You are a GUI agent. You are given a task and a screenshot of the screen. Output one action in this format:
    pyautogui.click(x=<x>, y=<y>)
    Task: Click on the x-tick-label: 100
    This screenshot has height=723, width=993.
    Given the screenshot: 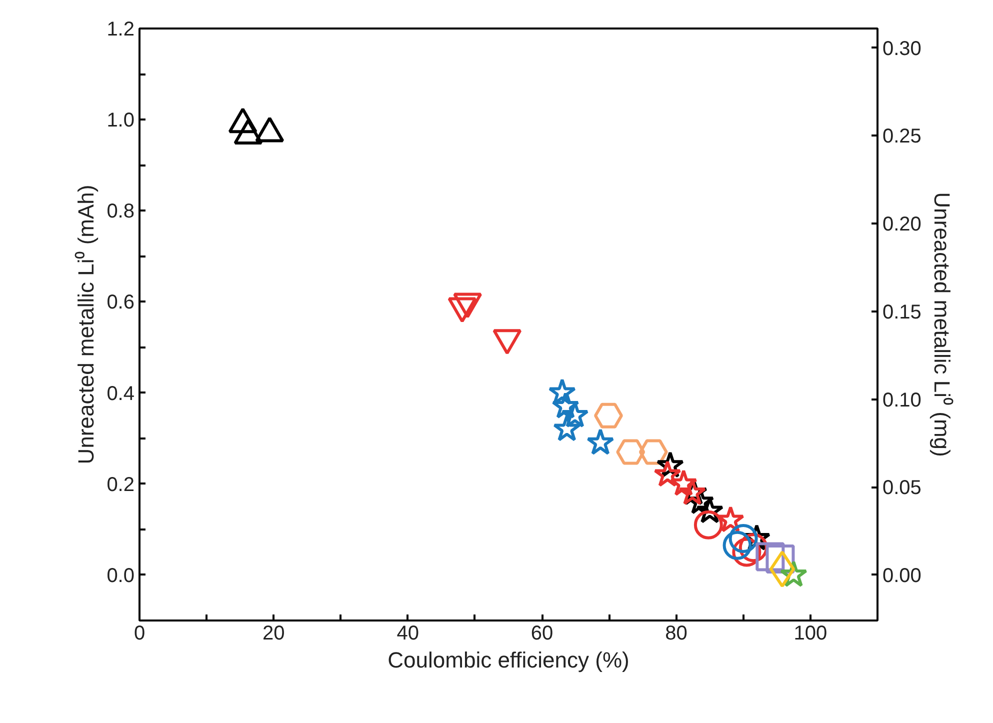 What is the action you would take?
    pyautogui.click(x=811, y=633)
    